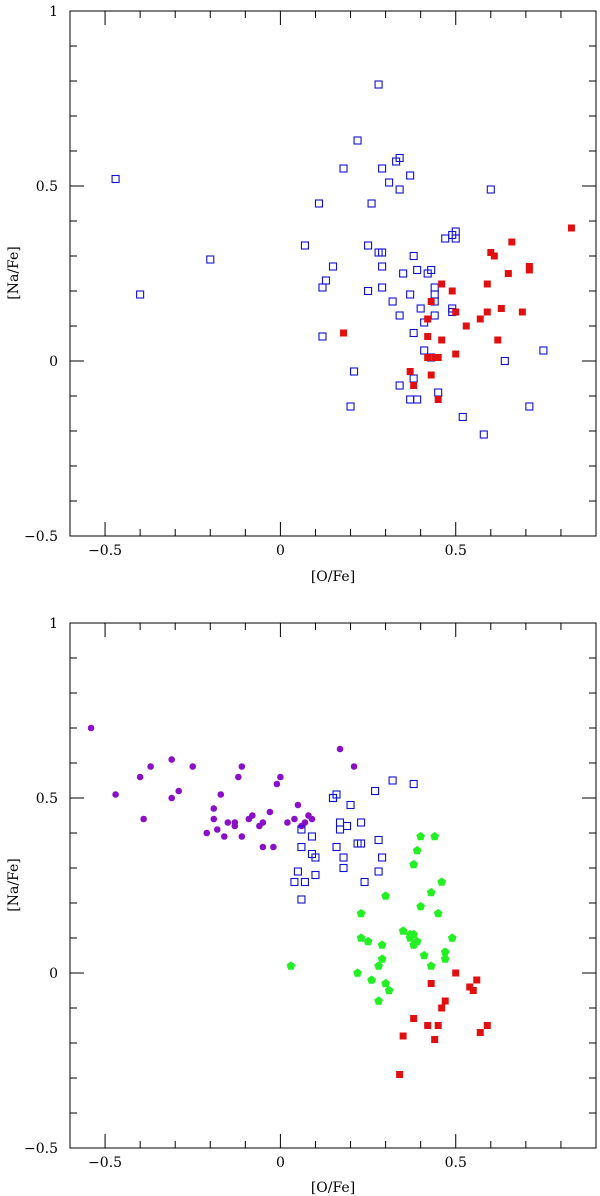 The image size is (600, 1196). Describe the element at coordinates (456, 551) in the screenshot. I see `top-x-tick-label: 0.5` at that location.